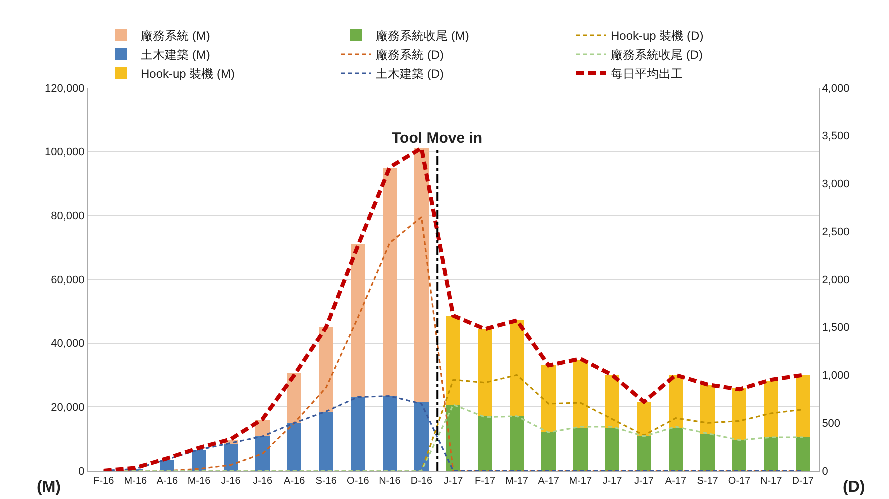 The width and height of the screenshot is (889, 499). What do you see at coordinates (410, 55) in the screenshot?
I see `legend-label: 廠務系統 (D)` at bounding box center [410, 55].